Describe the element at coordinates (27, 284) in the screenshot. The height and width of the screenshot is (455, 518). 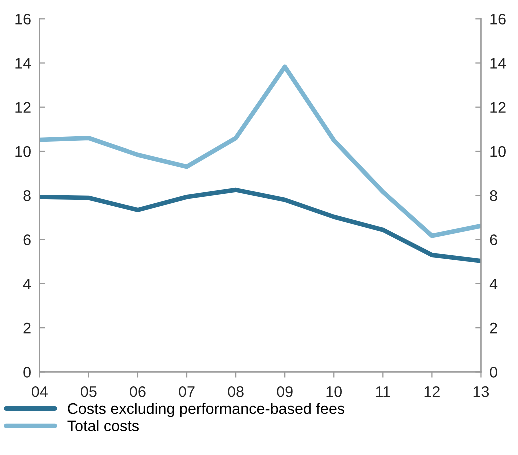
I see `y-tick-label: 4` at that location.